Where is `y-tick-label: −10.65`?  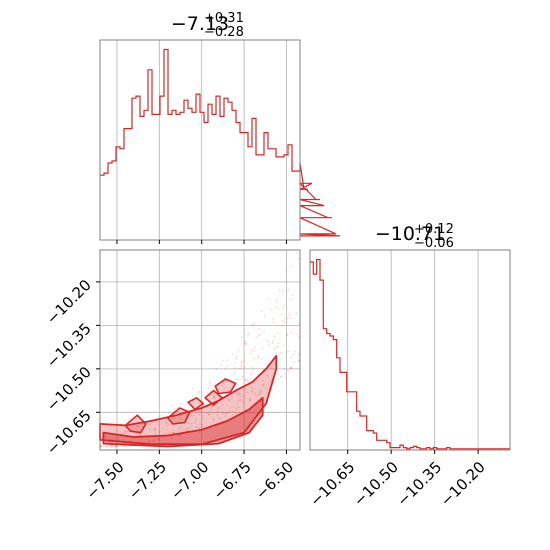
y-tick-label: −10.65 is located at coordinates (69, 432).